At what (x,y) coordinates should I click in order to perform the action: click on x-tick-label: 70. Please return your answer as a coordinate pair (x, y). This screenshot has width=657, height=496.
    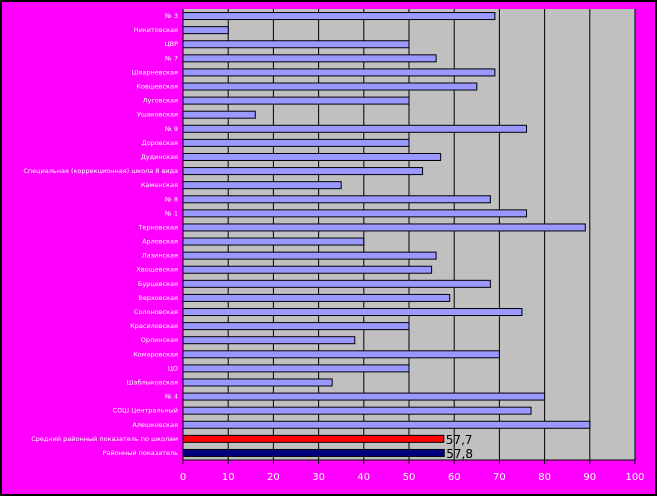
    Looking at the image, I should click on (499, 477).